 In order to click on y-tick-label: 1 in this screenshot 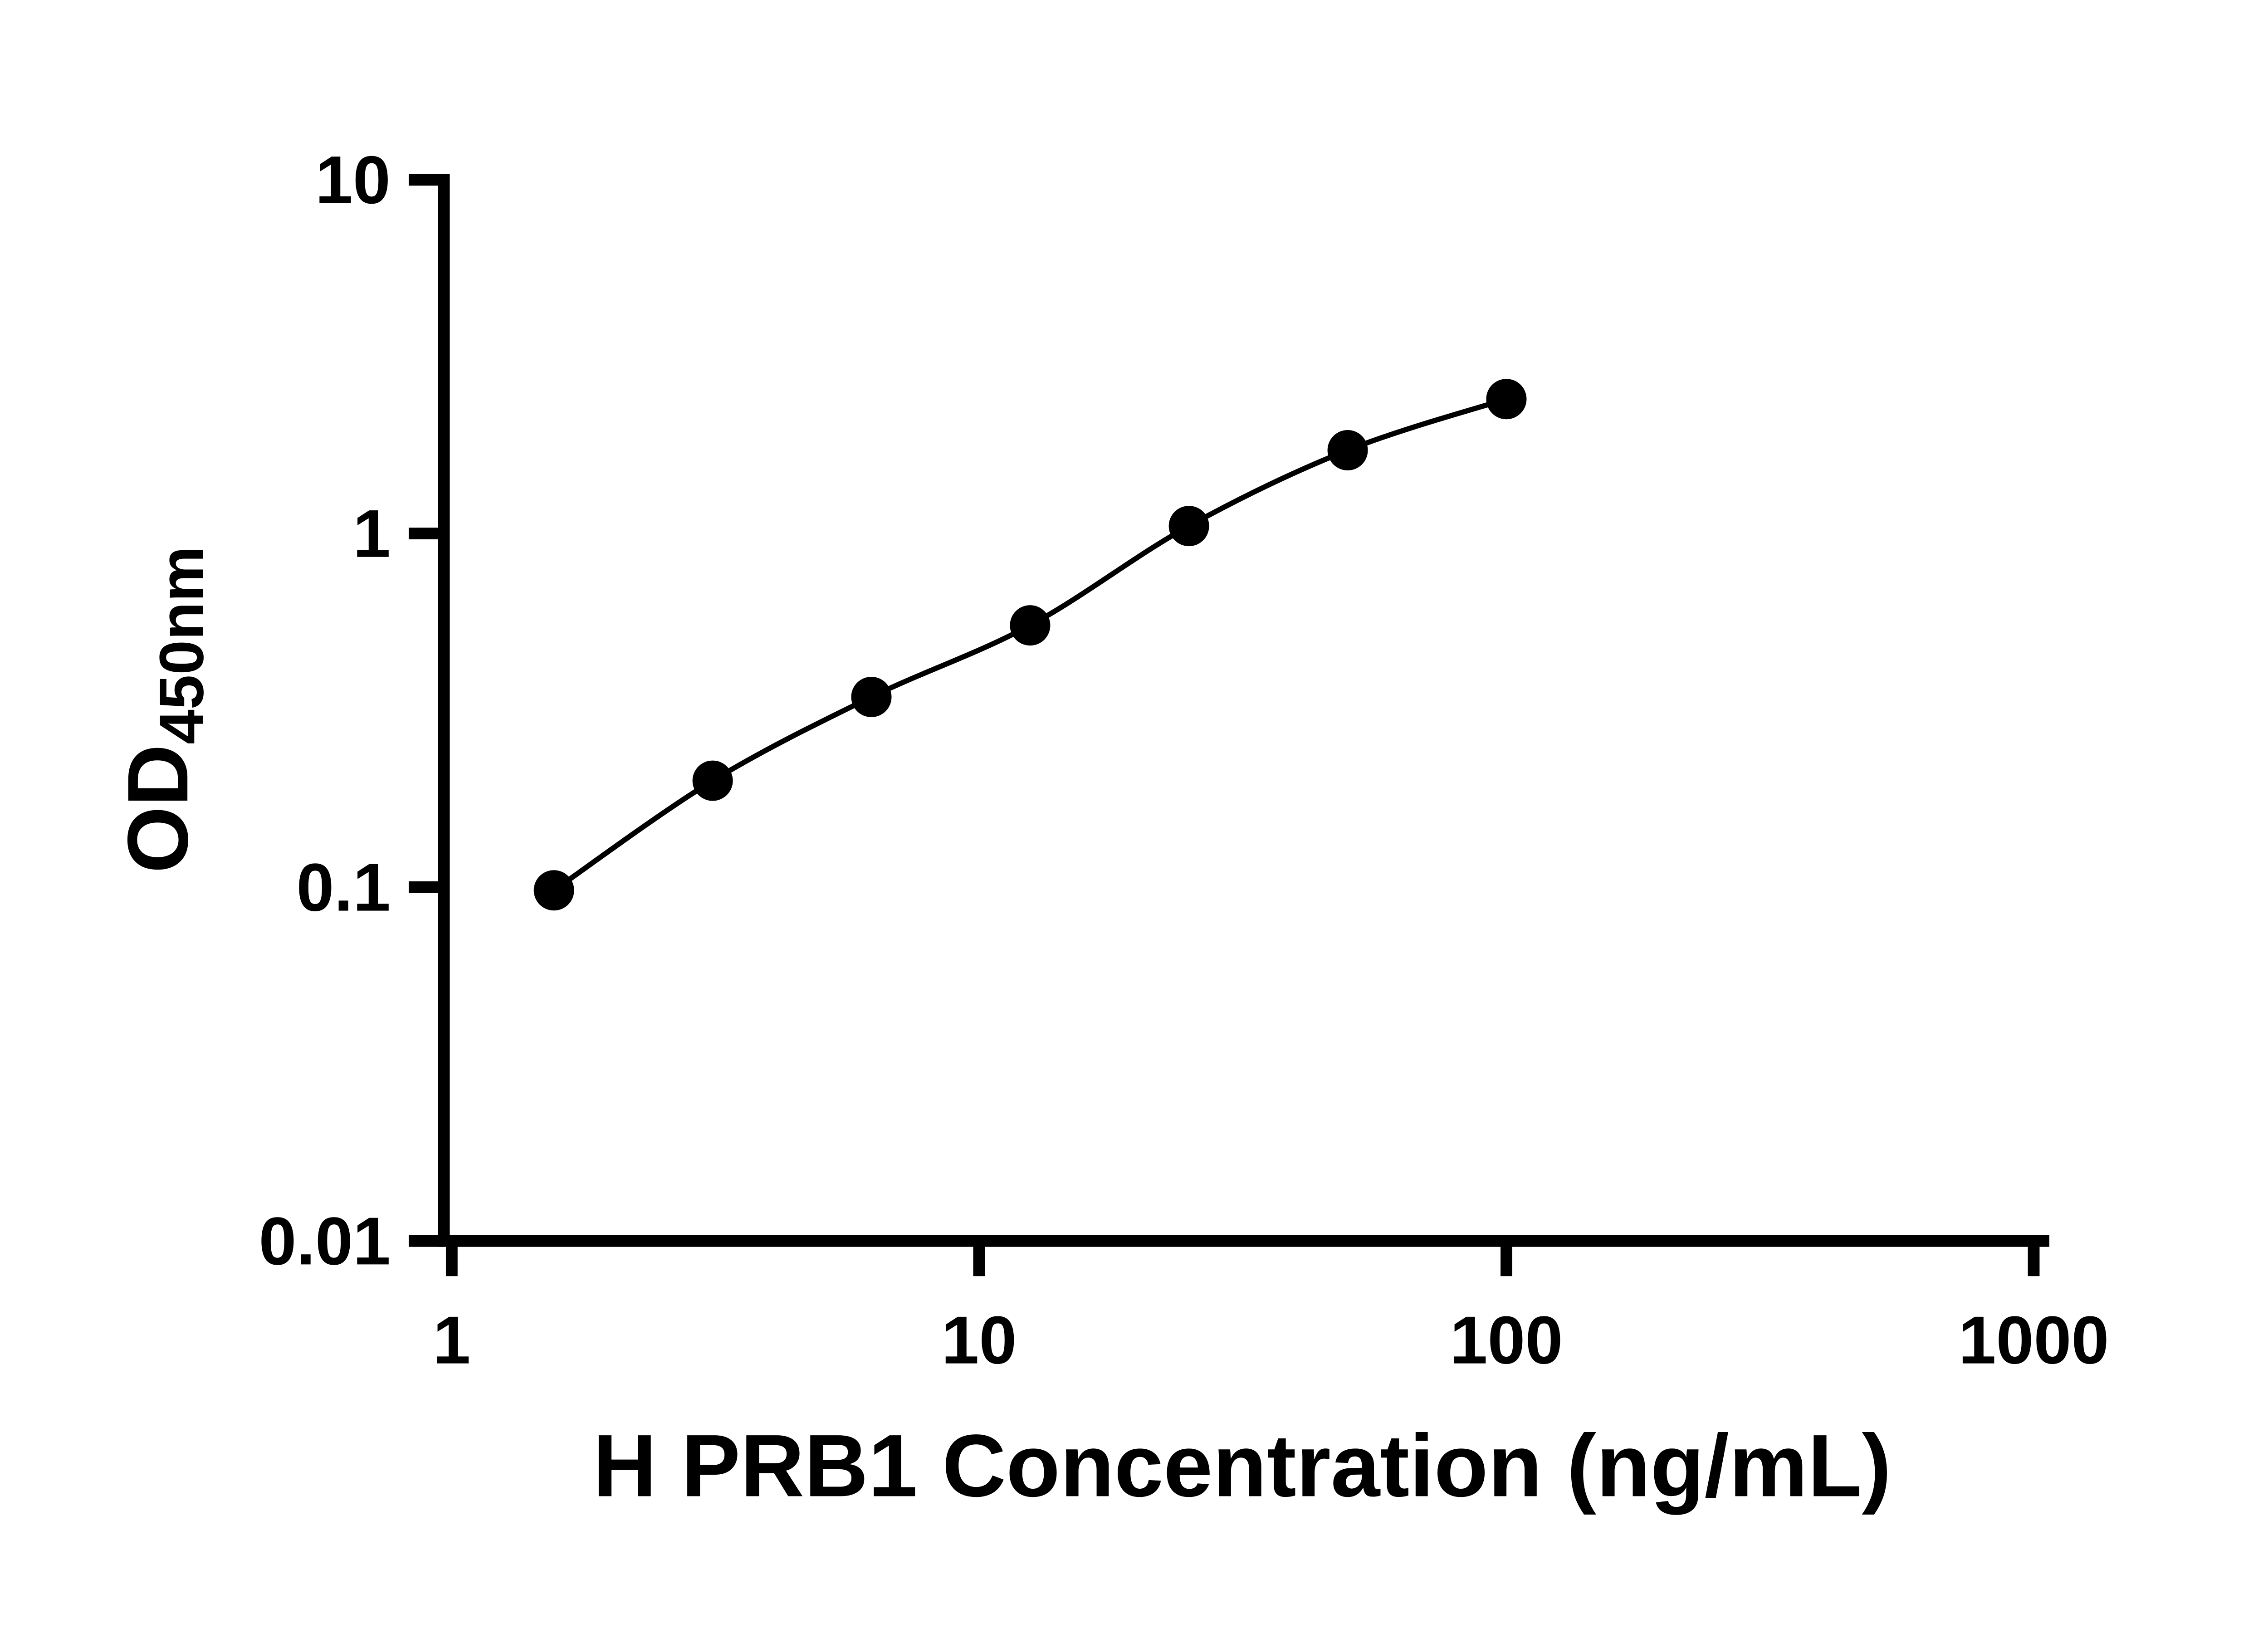, I will do `click(372, 534)`.